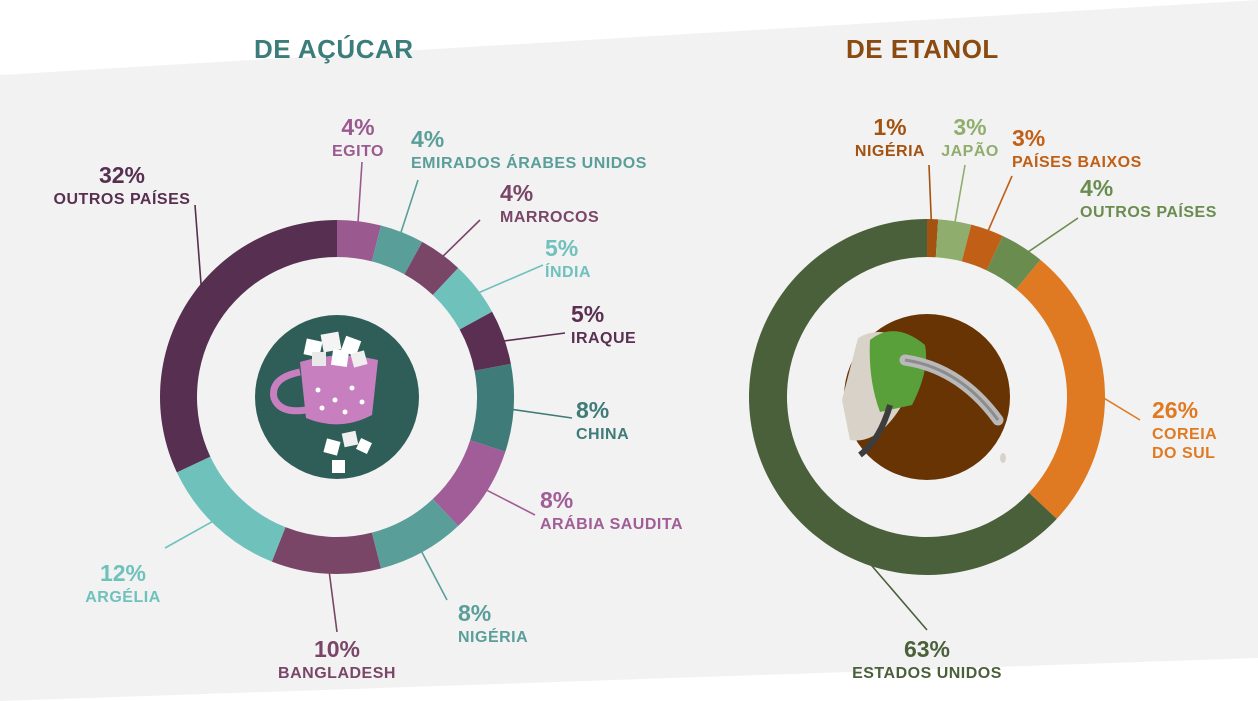  I want to click on slice-country: ÍNDIA, so click(568, 272).